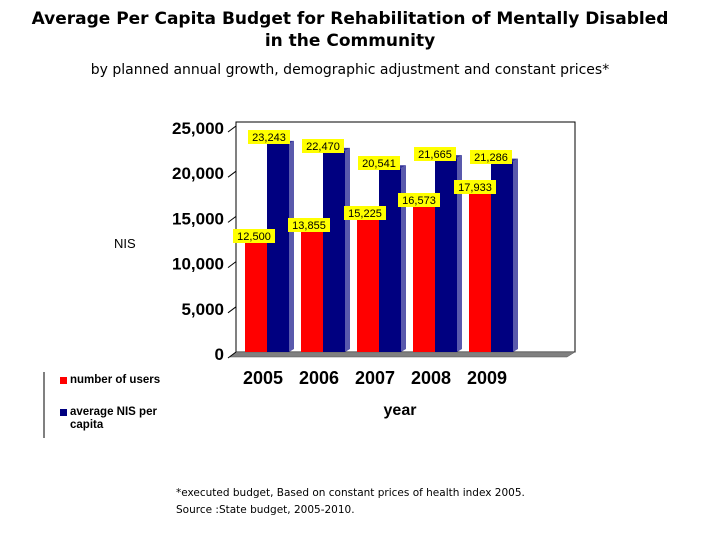 This screenshot has height=540, width=720. Describe the element at coordinates (198, 264) in the screenshot. I see `y-tick-label: 10,000` at that location.